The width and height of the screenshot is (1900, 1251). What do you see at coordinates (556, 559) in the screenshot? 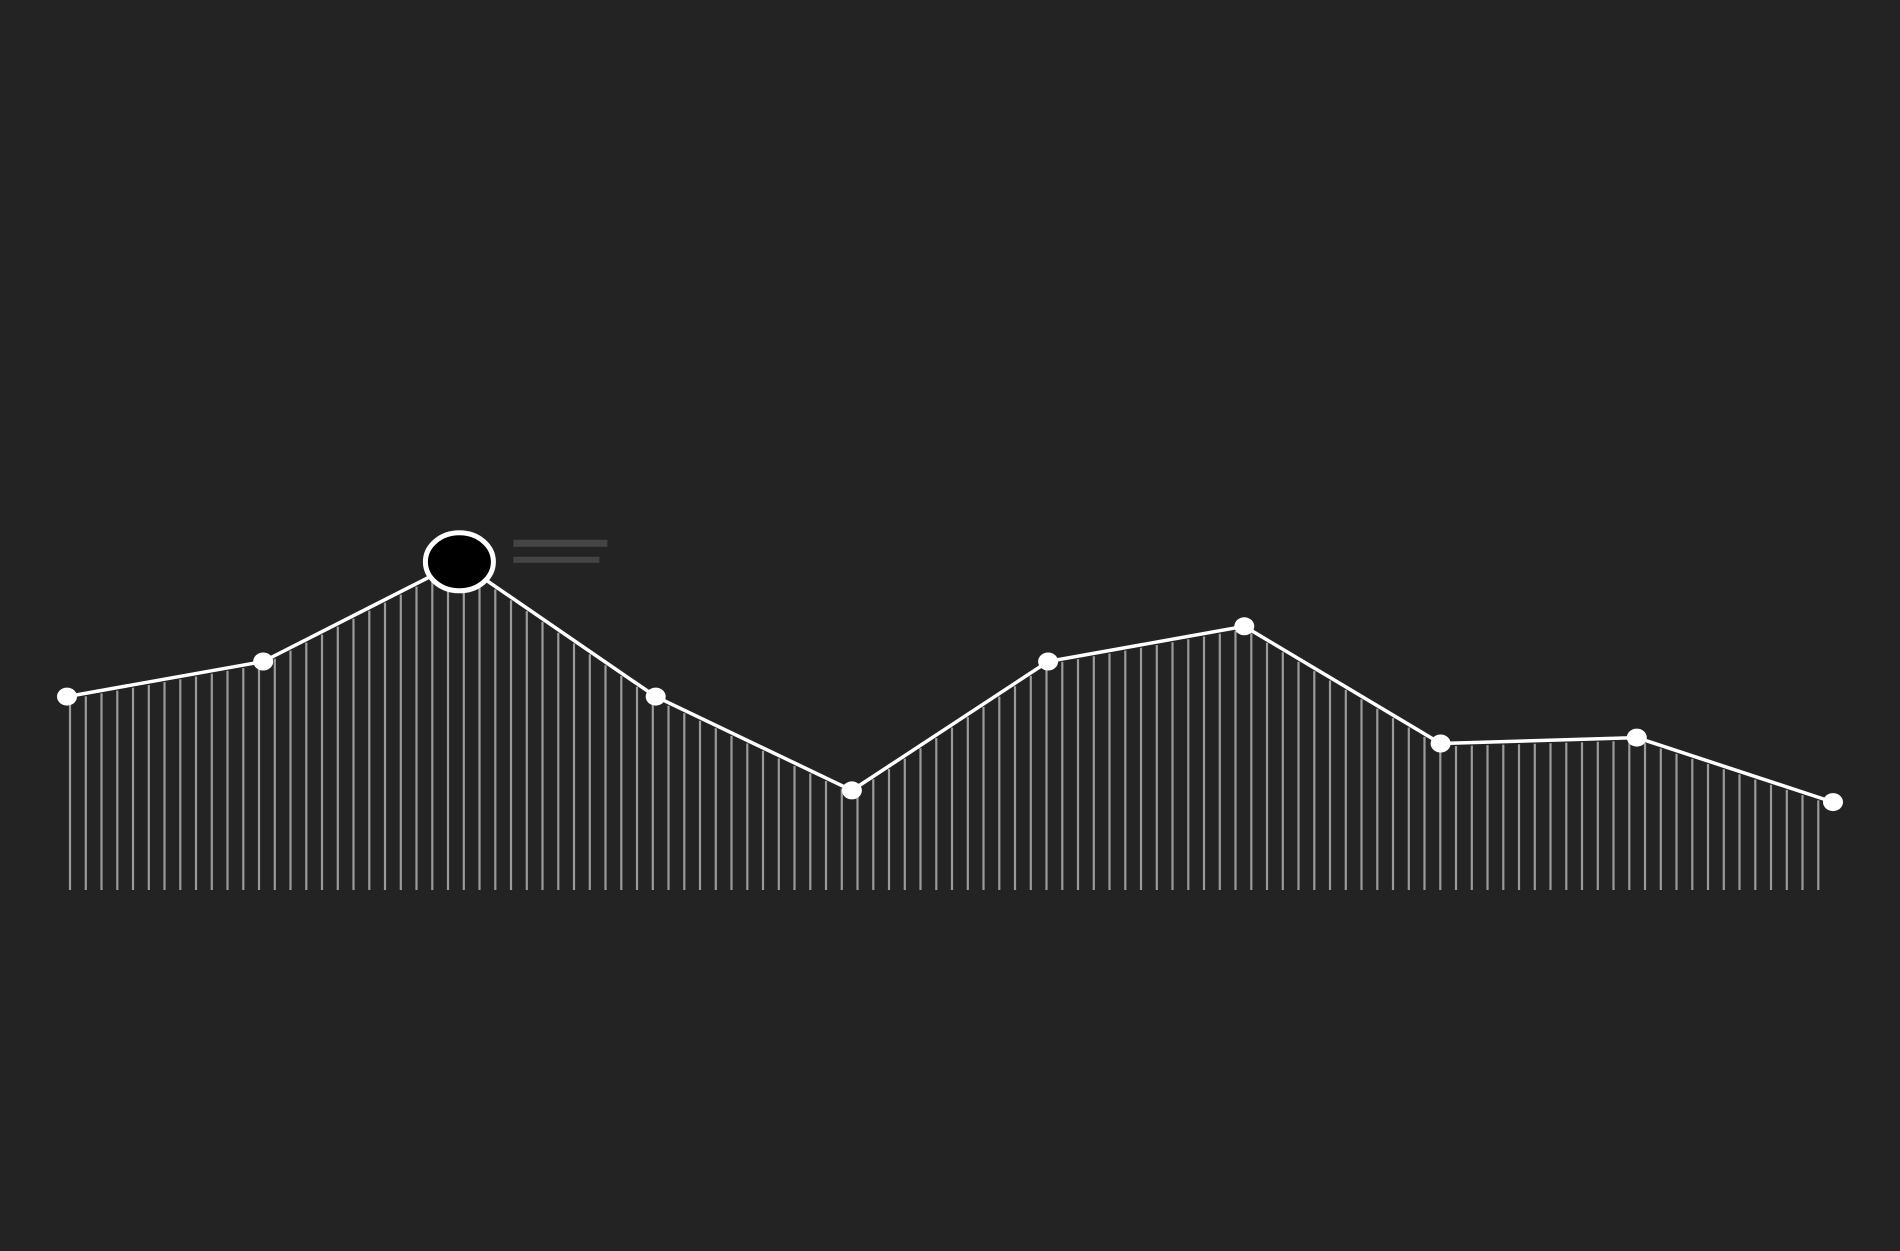
I see `tooltip-line-secondary` at bounding box center [556, 559].